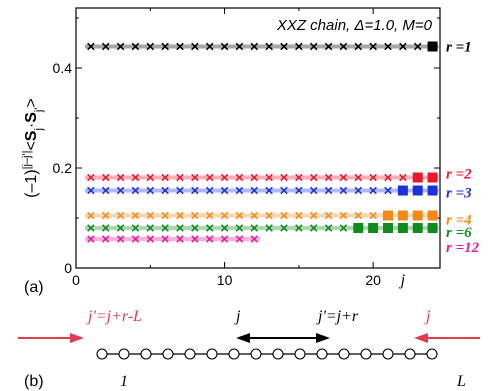 The width and height of the screenshot is (497, 391). Describe the element at coordinates (402, 280) in the screenshot. I see `x-axis-label-j: j` at that location.